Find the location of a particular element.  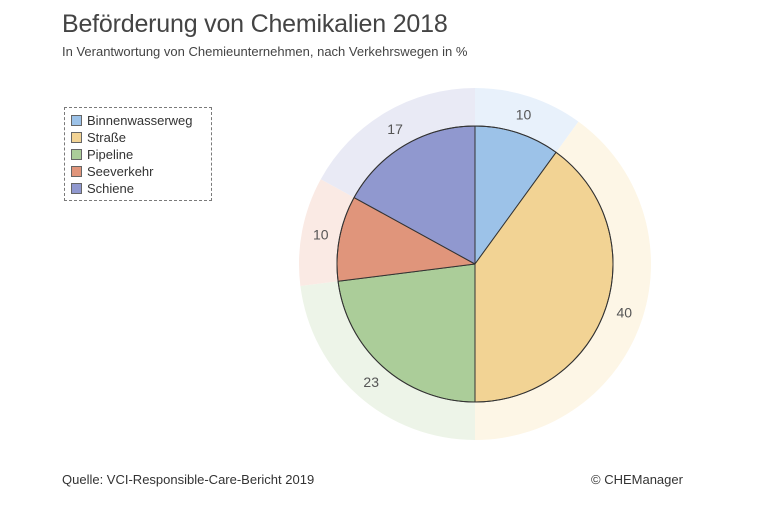

chart-title: Beförderung von Chemikalien 2018 is located at coordinates (255, 24).